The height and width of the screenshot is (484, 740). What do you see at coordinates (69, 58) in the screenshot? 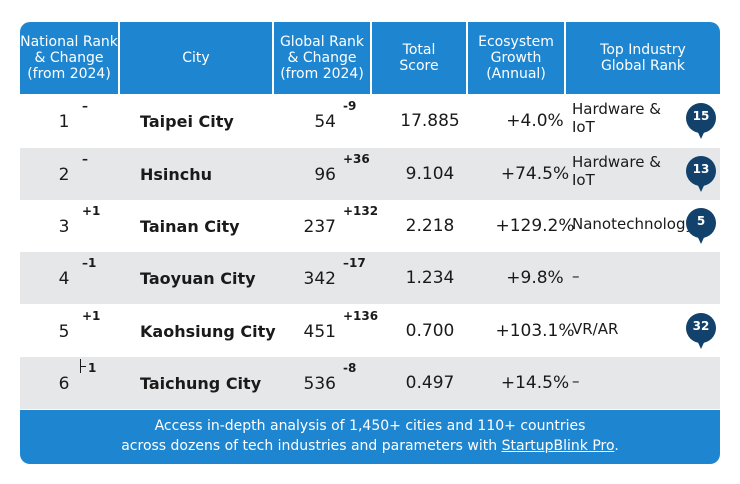
I see `header-national-rank: National Rank & Change (from 2024)` at bounding box center [69, 58].